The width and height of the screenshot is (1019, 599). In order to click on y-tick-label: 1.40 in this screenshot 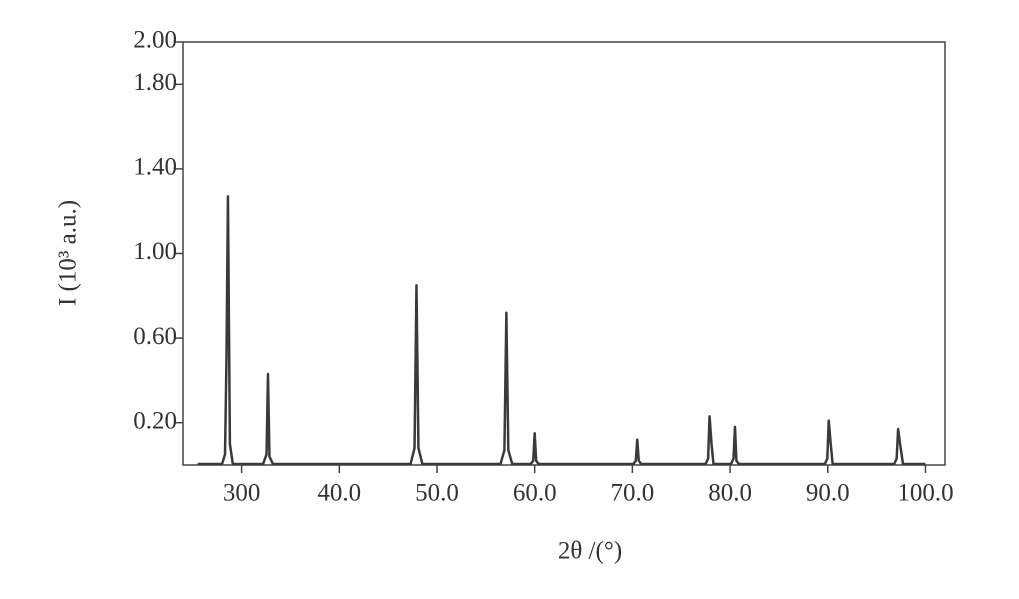, I will do `click(155, 167)`.